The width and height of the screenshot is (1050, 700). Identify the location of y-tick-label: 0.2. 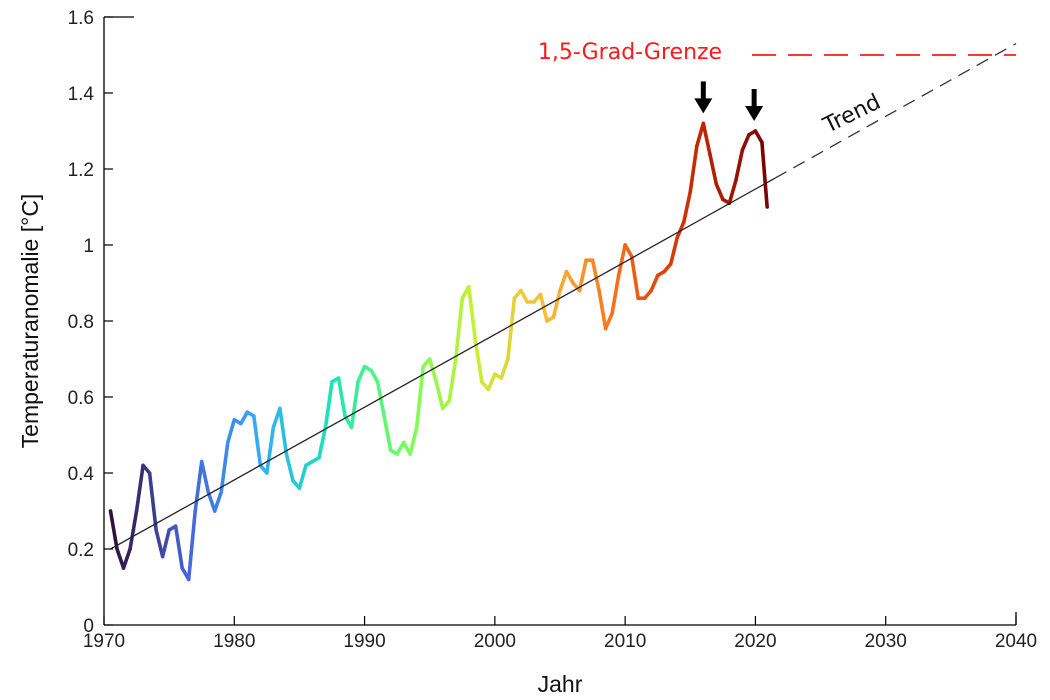
(81, 550).